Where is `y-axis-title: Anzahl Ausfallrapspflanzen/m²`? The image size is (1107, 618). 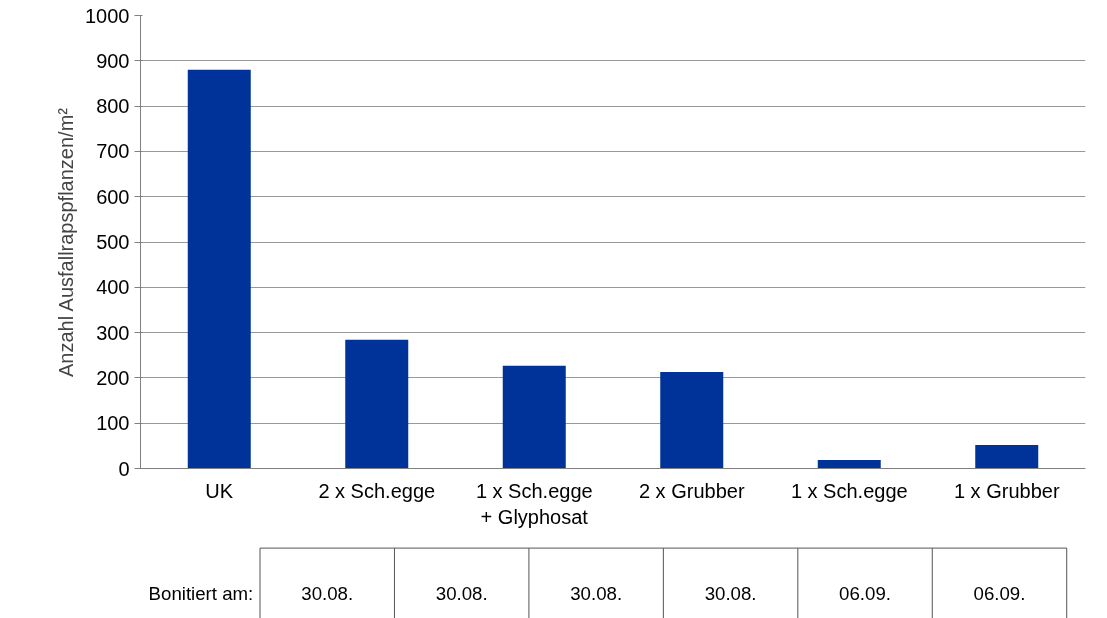 y-axis-title: Anzahl Ausfallrapspflanzen/m² is located at coordinates (66, 242).